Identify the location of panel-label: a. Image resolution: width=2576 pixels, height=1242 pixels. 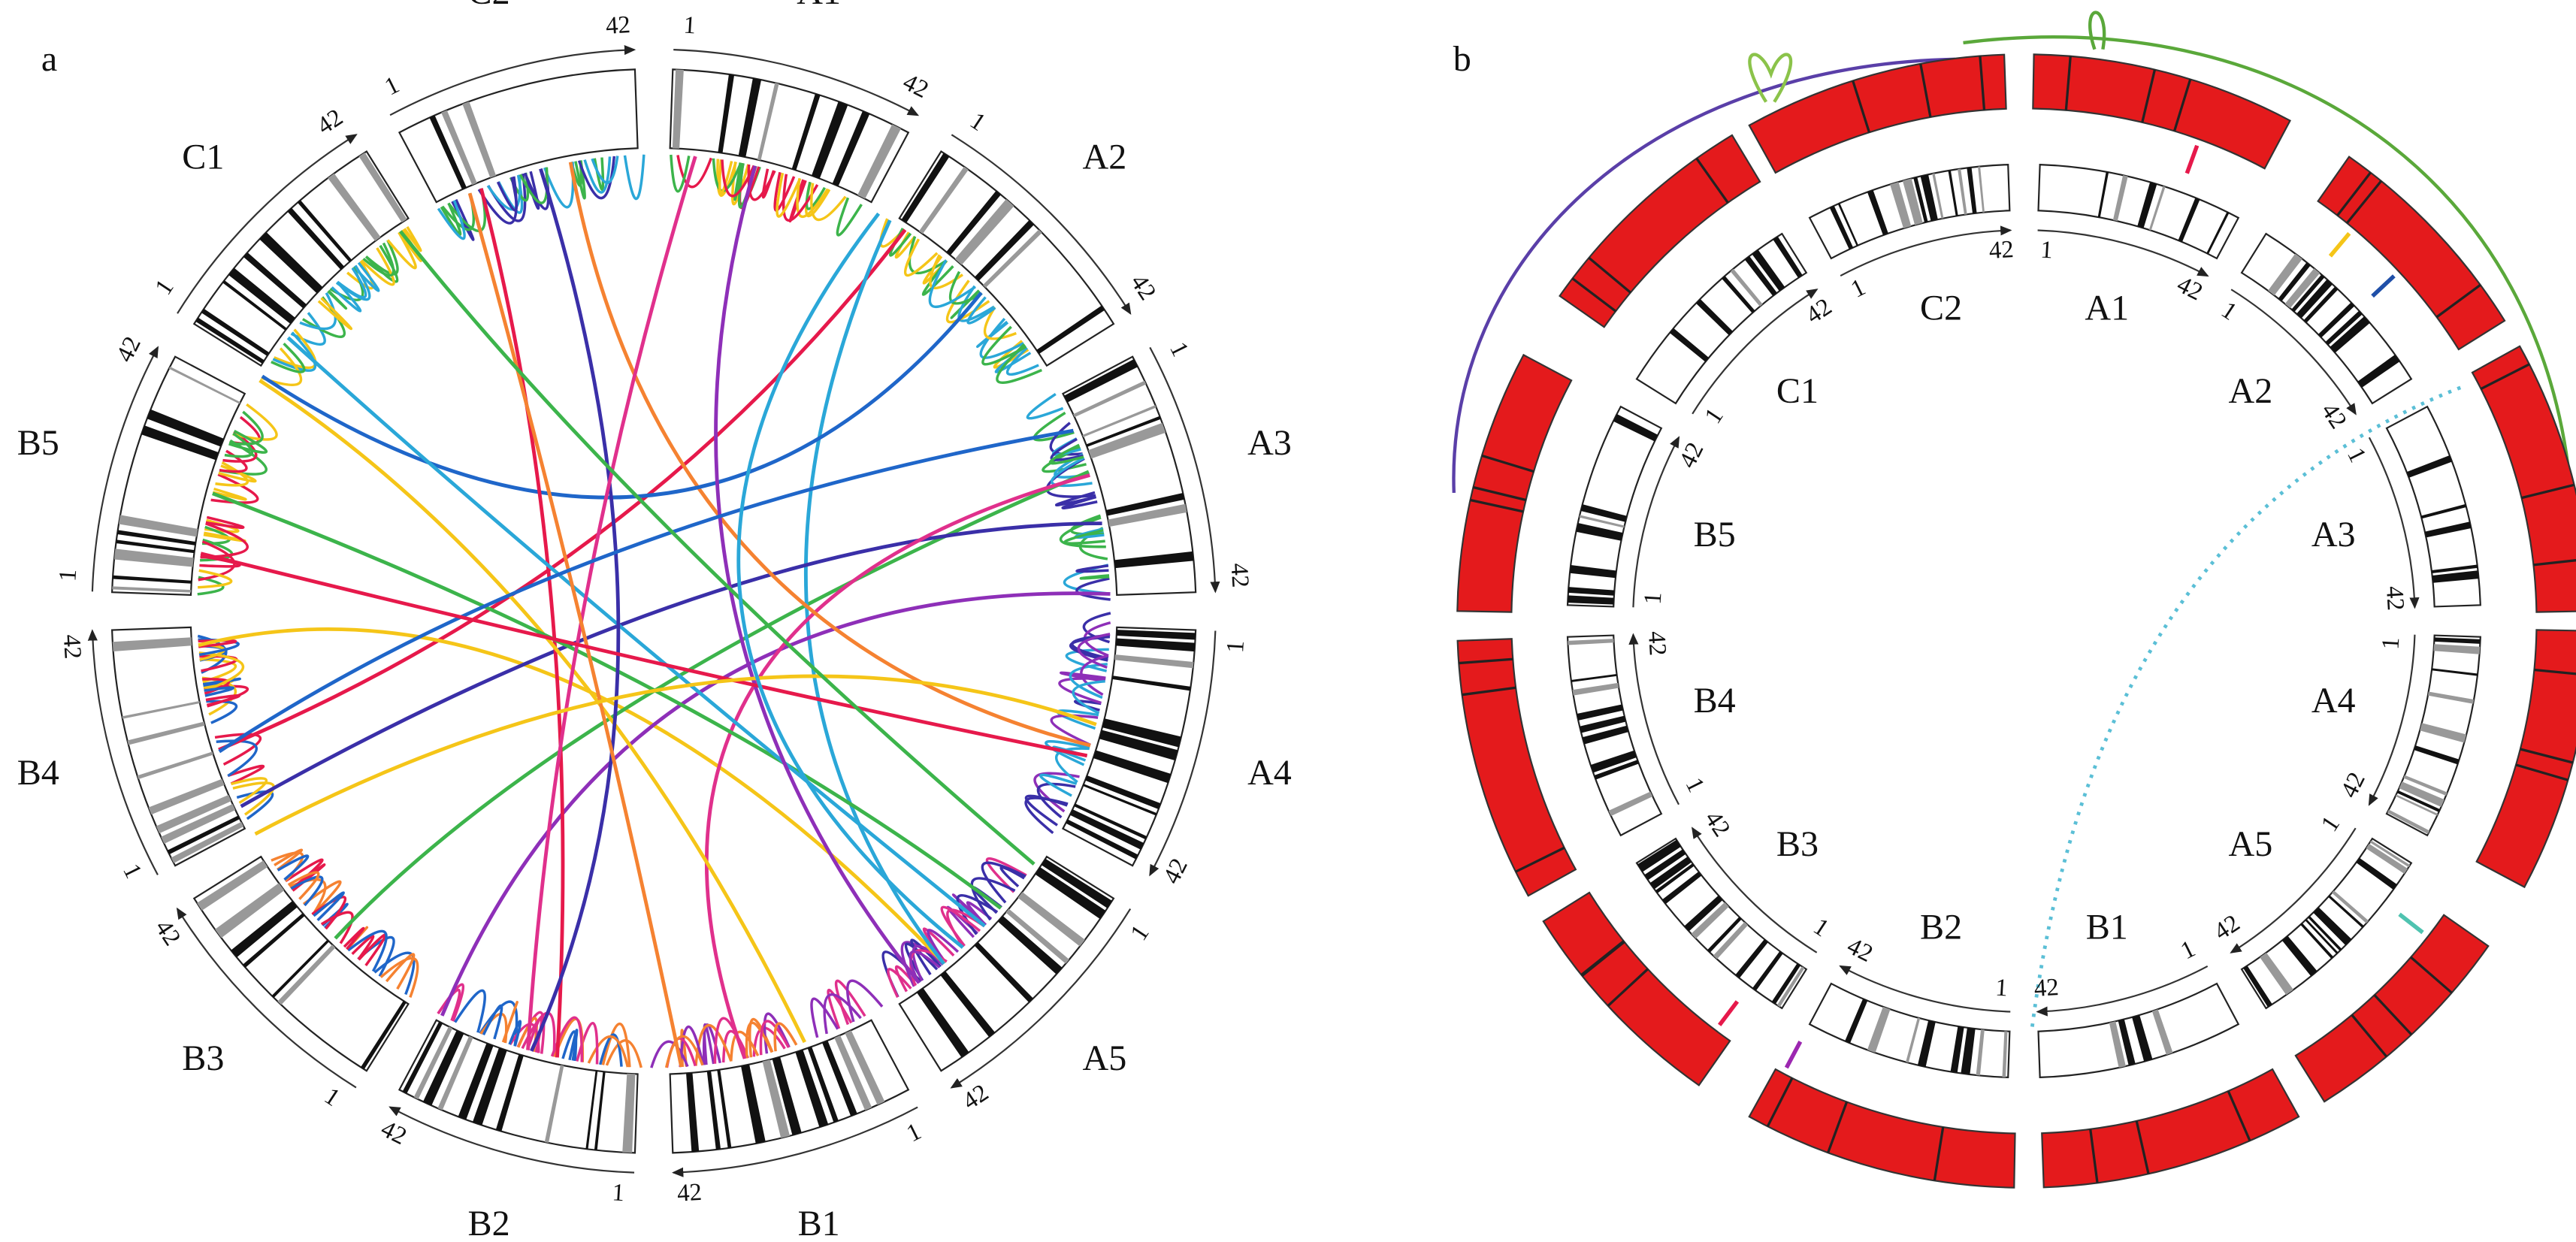
(49, 59).